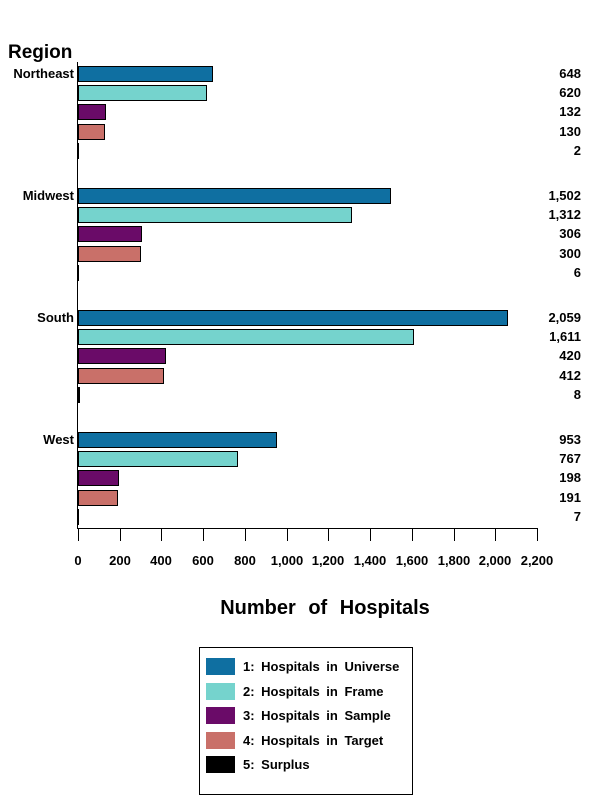 The height and width of the screenshot is (808, 606). What do you see at coordinates (55, 317) in the screenshot?
I see `category-label-south: South` at bounding box center [55, 317].